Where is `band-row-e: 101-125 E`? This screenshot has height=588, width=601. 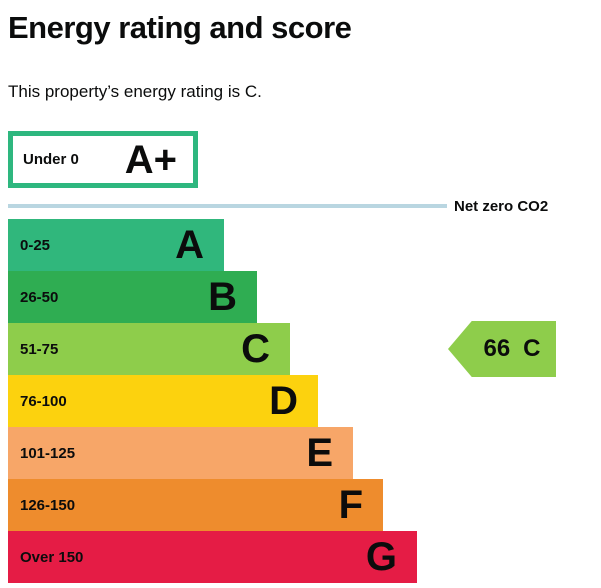 band-row-e: 101-125 E is located at coordinates (304, 453).